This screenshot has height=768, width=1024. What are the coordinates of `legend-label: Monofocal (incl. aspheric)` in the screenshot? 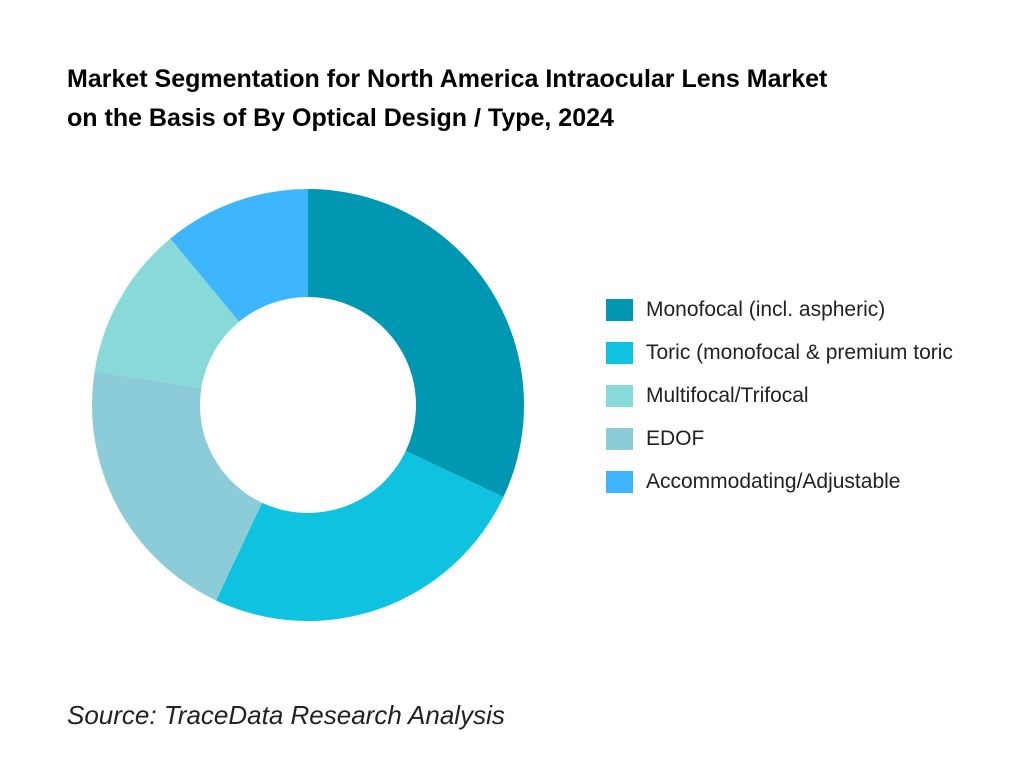 It's located at (766, 309).